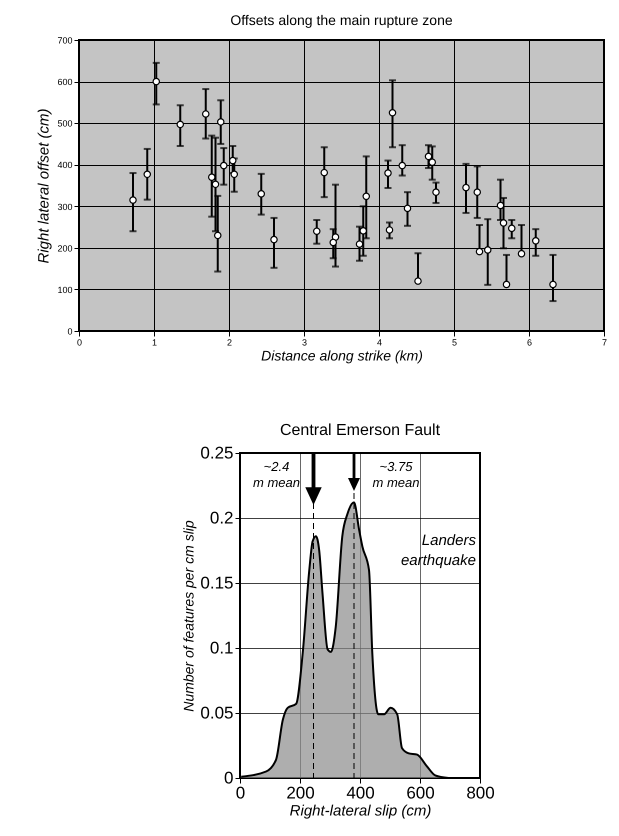 Image resolution: width=619 pixels, height=836 pixels. Describe the element at coordinates (361, 811) in the screenshot. I see `x-axis-title: Right-lateral slip (cm)` at that location.